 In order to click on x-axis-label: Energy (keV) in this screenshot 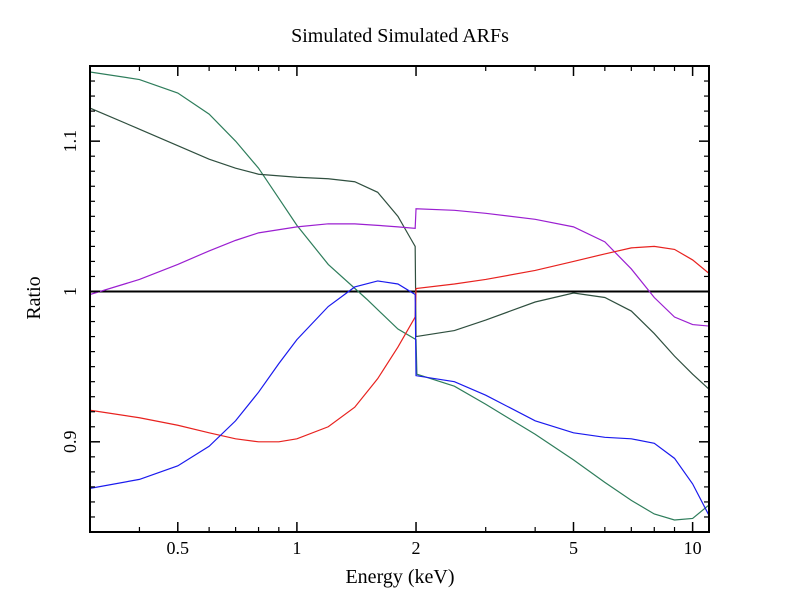, I will do `click(399, 577)`.